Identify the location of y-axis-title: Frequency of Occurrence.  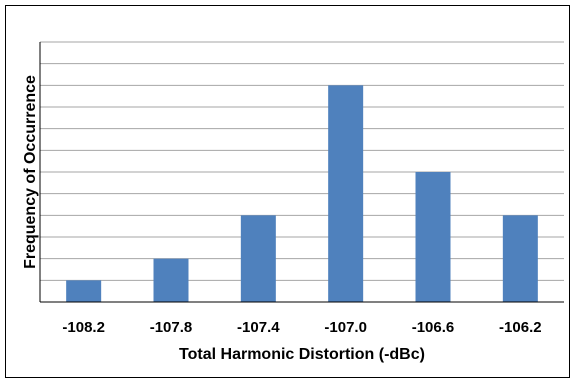
(30, 172).